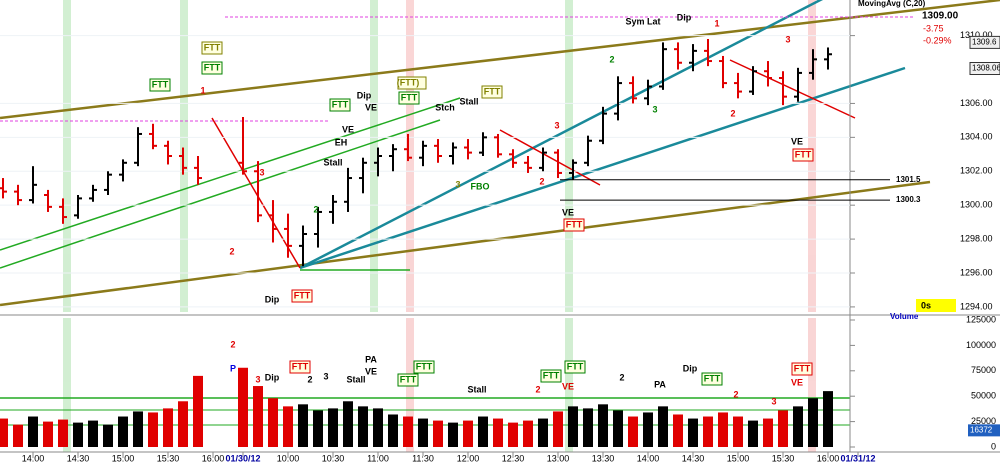 This screenshot has width=1000, height=464. I want to click on annotation: FBO, so click(480, 186).